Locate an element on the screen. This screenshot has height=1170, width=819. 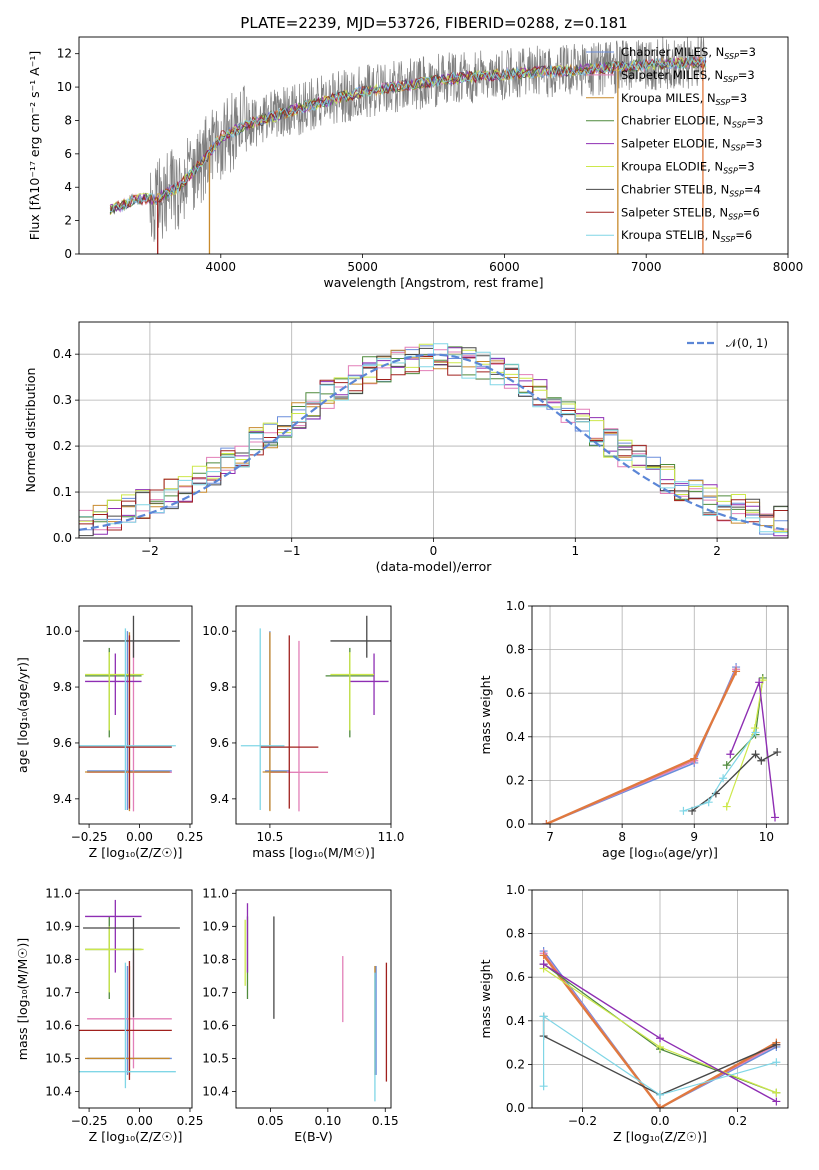
y-tick-label: 9.4 is located at coordinates (62, 799).